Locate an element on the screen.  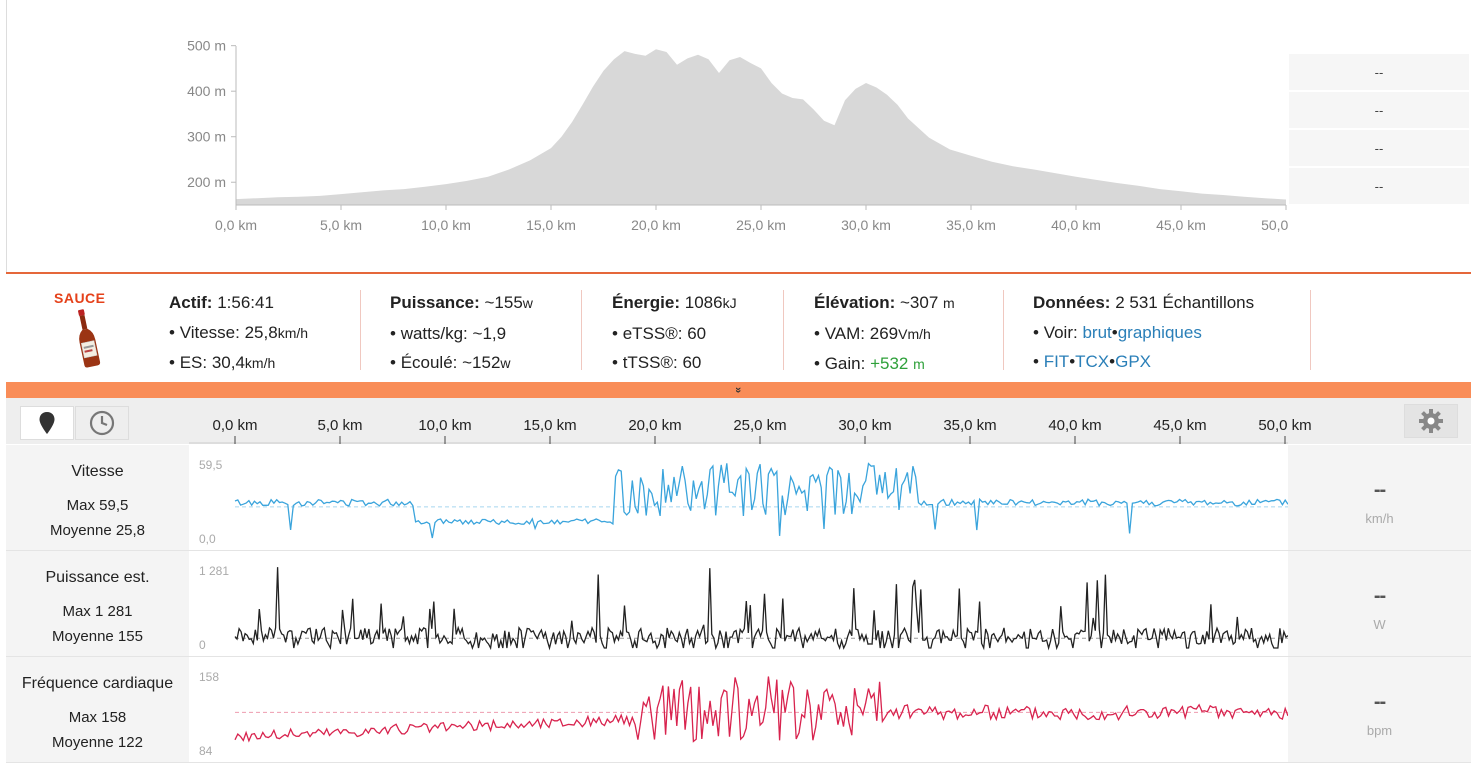
stream-bottom-label: 84 is located at coordinates (206, 751).